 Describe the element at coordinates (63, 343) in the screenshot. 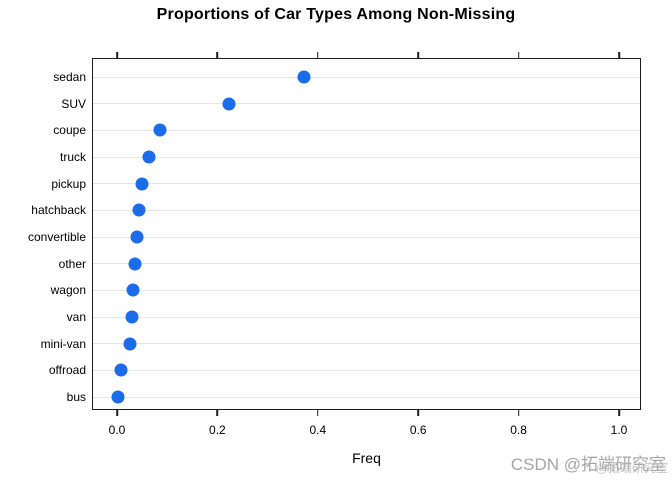

I see `y-axis-label: mini-van` at that location.